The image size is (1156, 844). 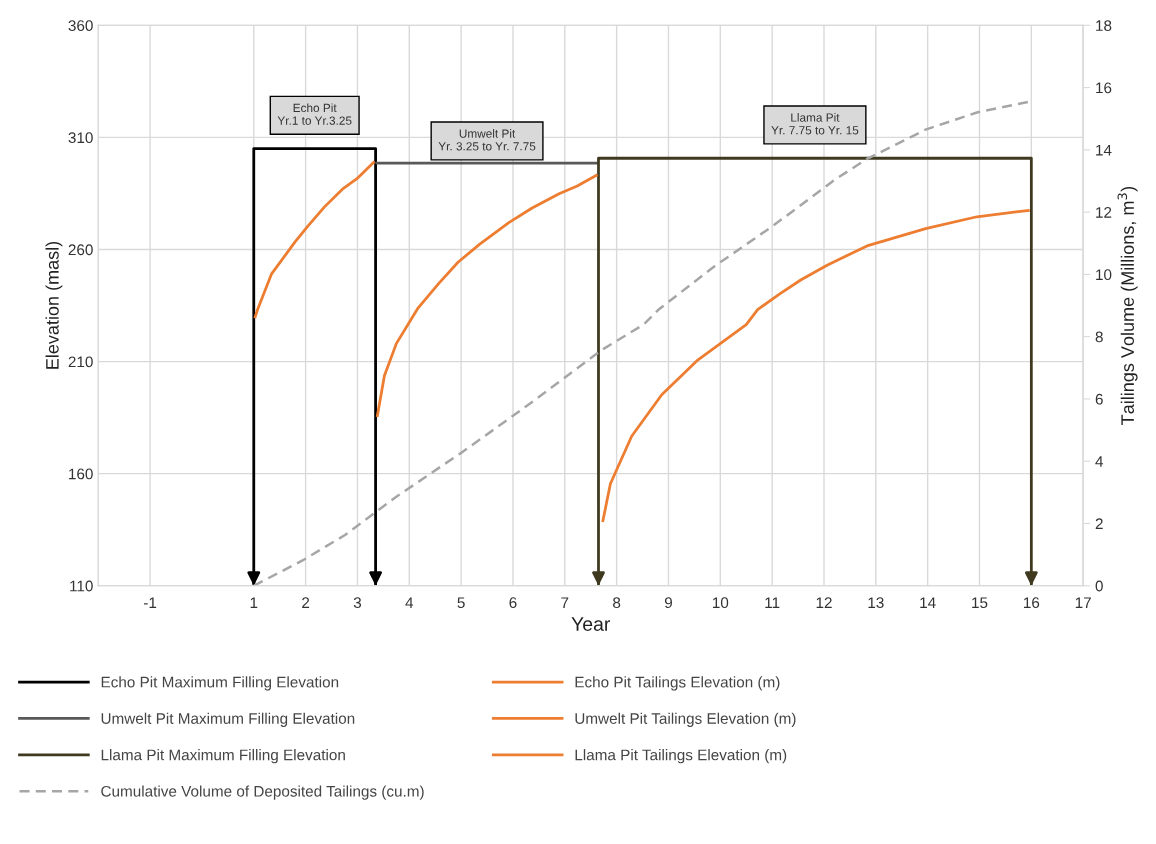 What do you see at coordinates (677, 683) in the screenshot?
I see `legend-label: Echo Pit Tailings Elevation (m)` at bounding box center [677, 683].